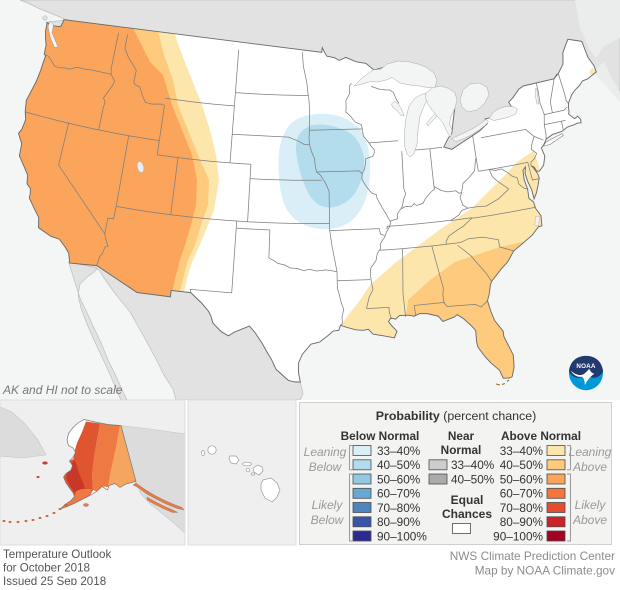 This screenshot has height=590, width=620. What do you see at coordinates (586, 366) in the screenshot?
I see `svg-text: NOAA` at bounding box center [586, 366].